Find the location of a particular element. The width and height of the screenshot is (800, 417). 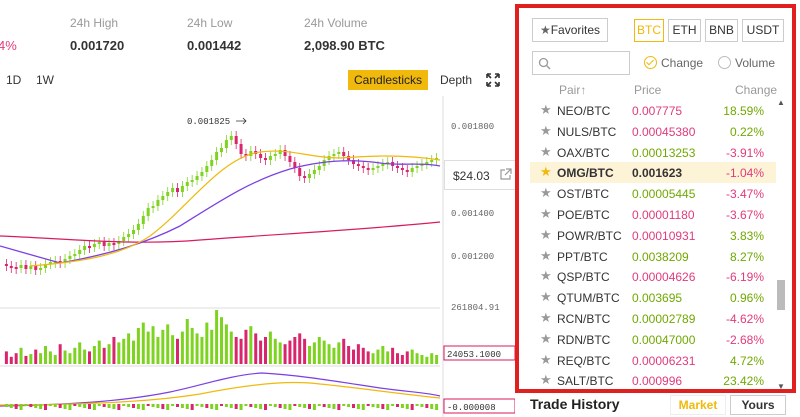

scroll-thumb is located at coordinates (781, 295).